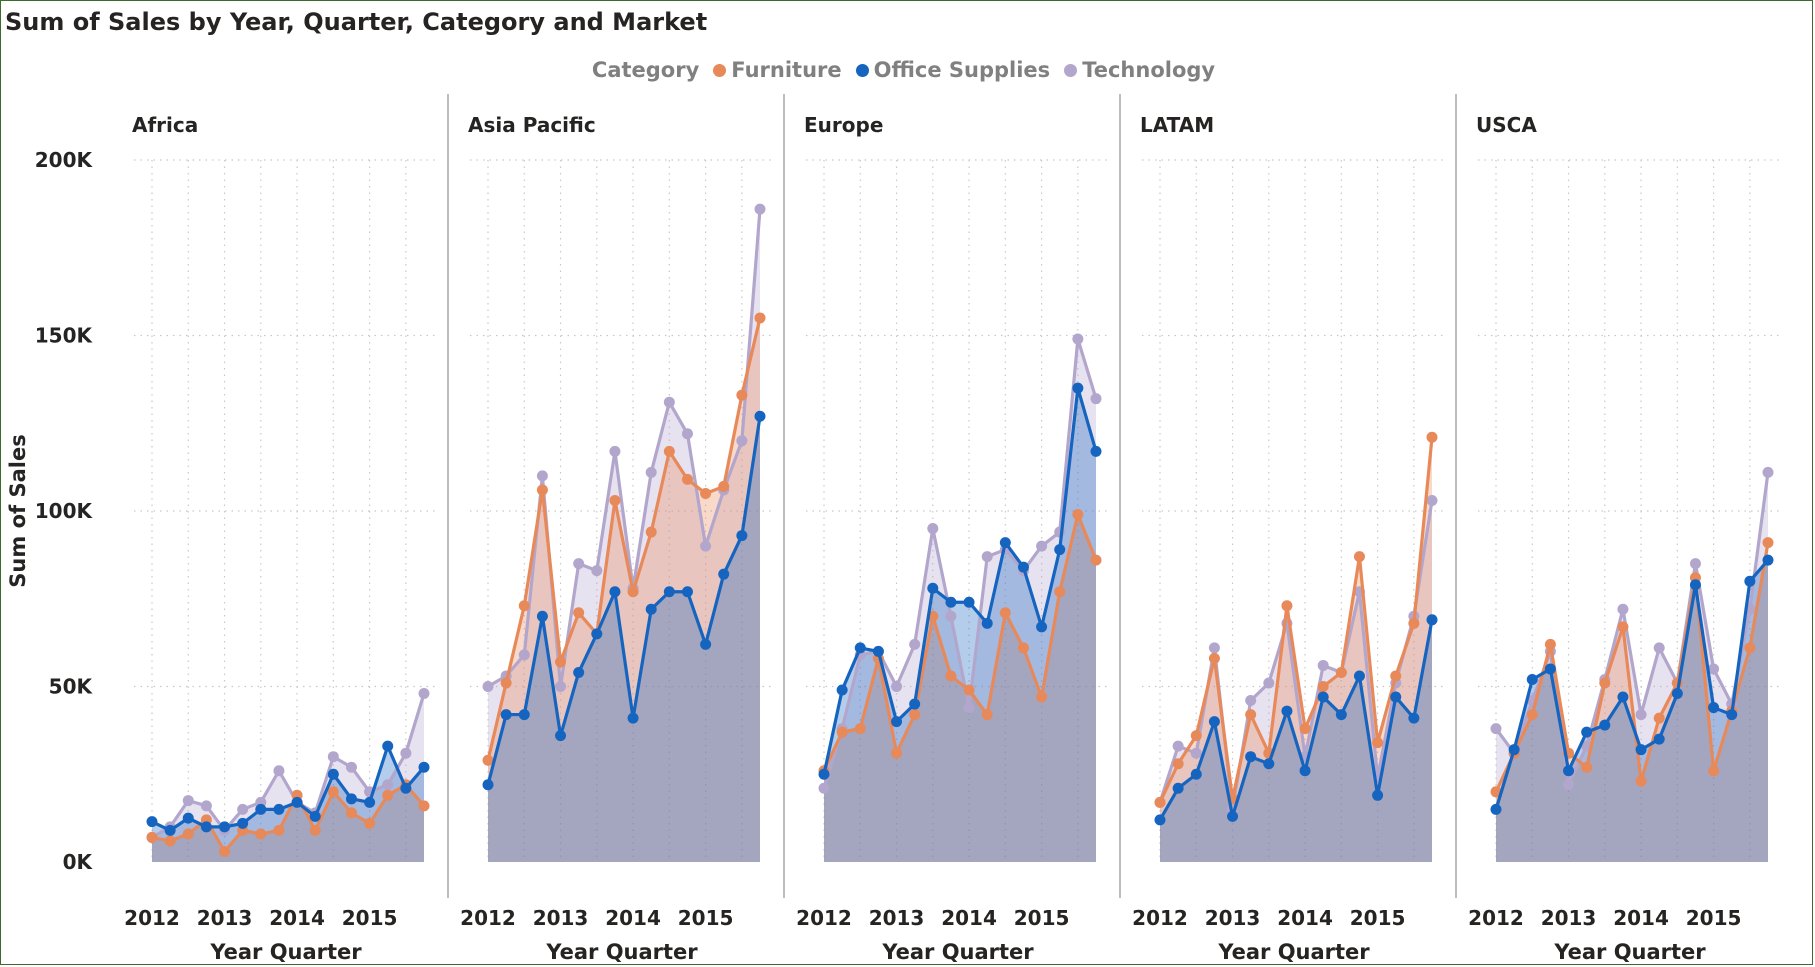  I want to click on area-office-supplies, so click(624, 639).